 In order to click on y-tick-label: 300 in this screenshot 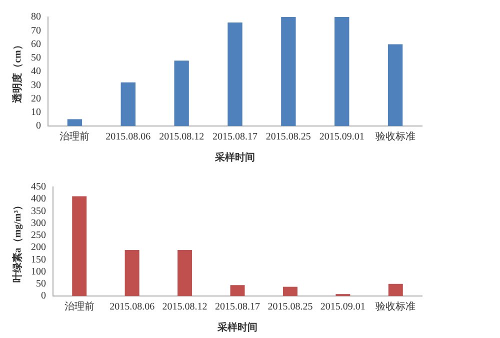, I will do `click(38, 223)`.